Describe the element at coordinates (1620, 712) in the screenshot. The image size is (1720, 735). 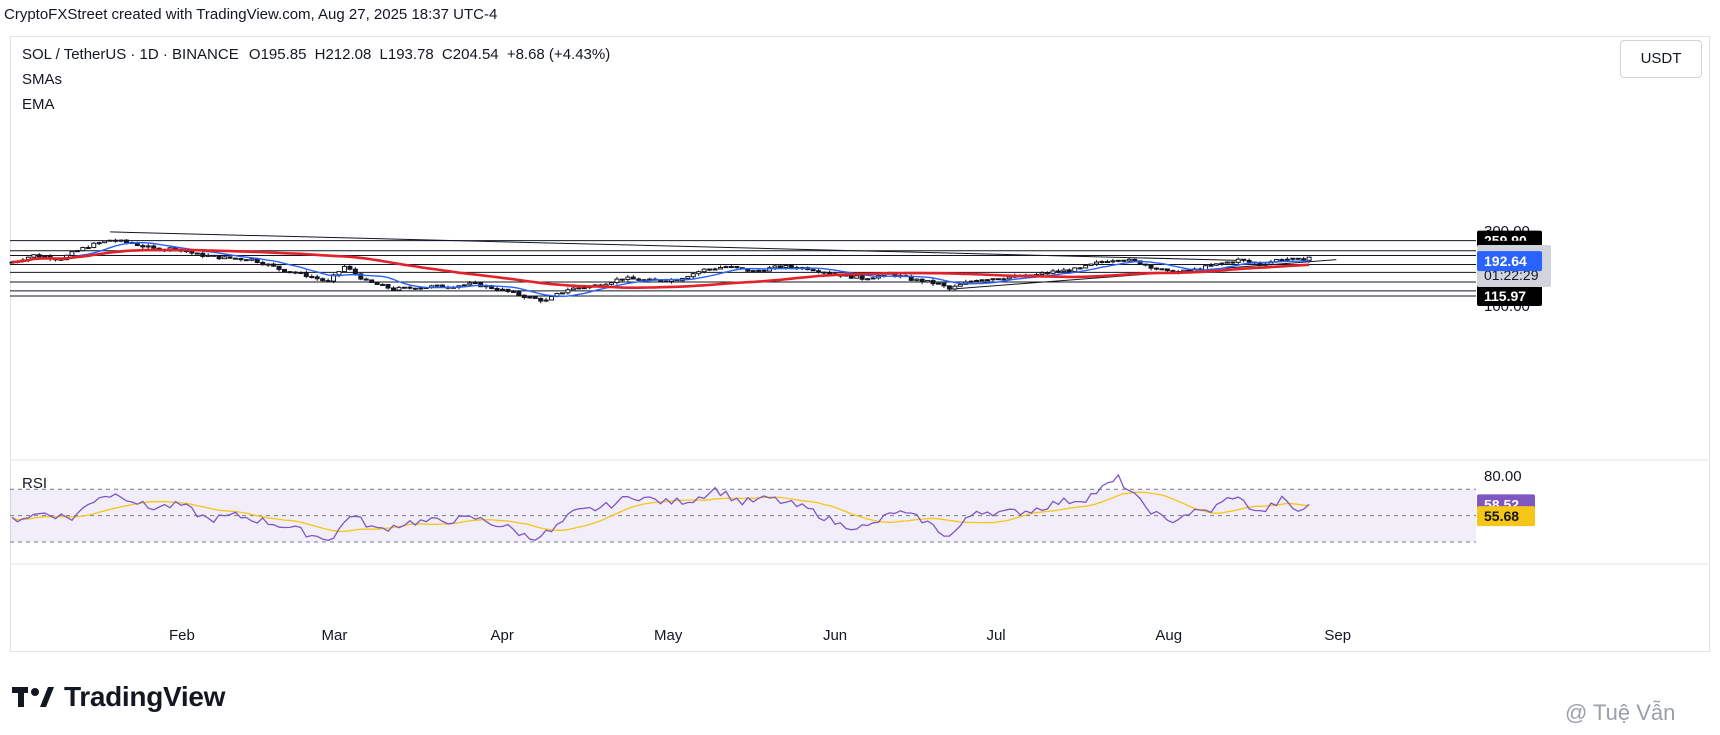
I see `watermark: @ Tuệ Vẫn` at that location.